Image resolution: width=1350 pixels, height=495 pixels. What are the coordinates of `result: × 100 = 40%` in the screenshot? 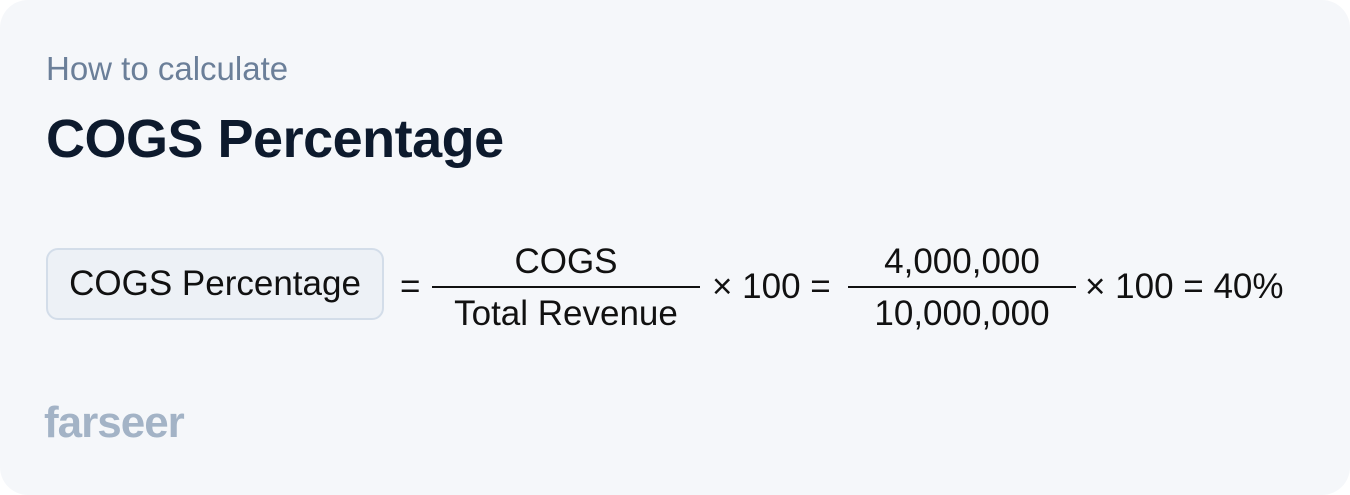 It's located at (1184, 286).